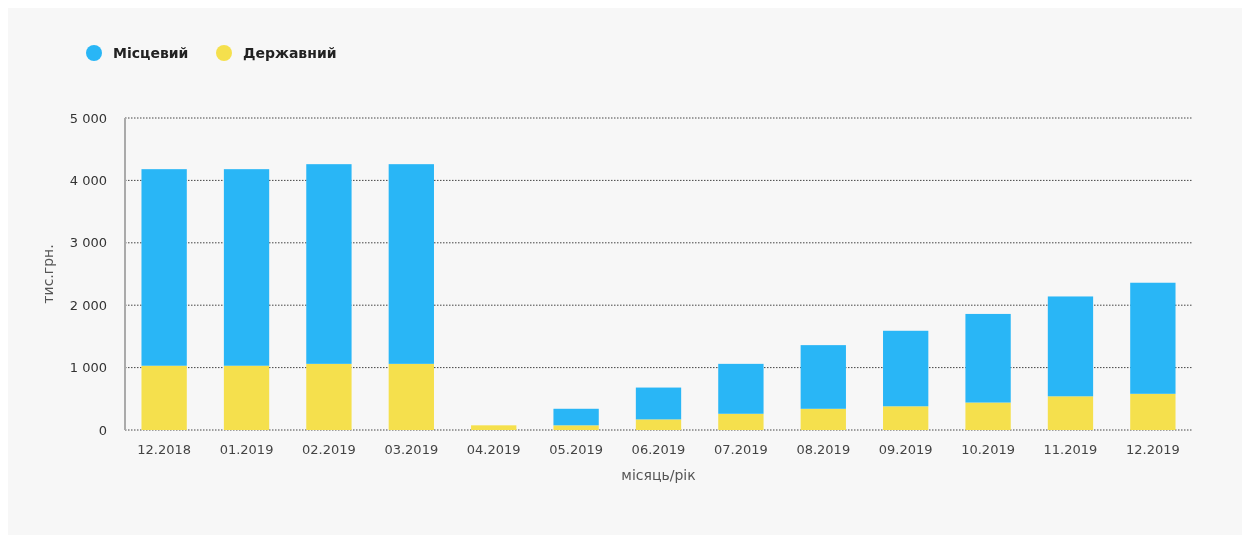 Image resolution: width=1250 pixels, height=543 pixels. Describe the element at coordinates (102, 430) in the screenshot. I see `y-tick-label: 0` at that location.